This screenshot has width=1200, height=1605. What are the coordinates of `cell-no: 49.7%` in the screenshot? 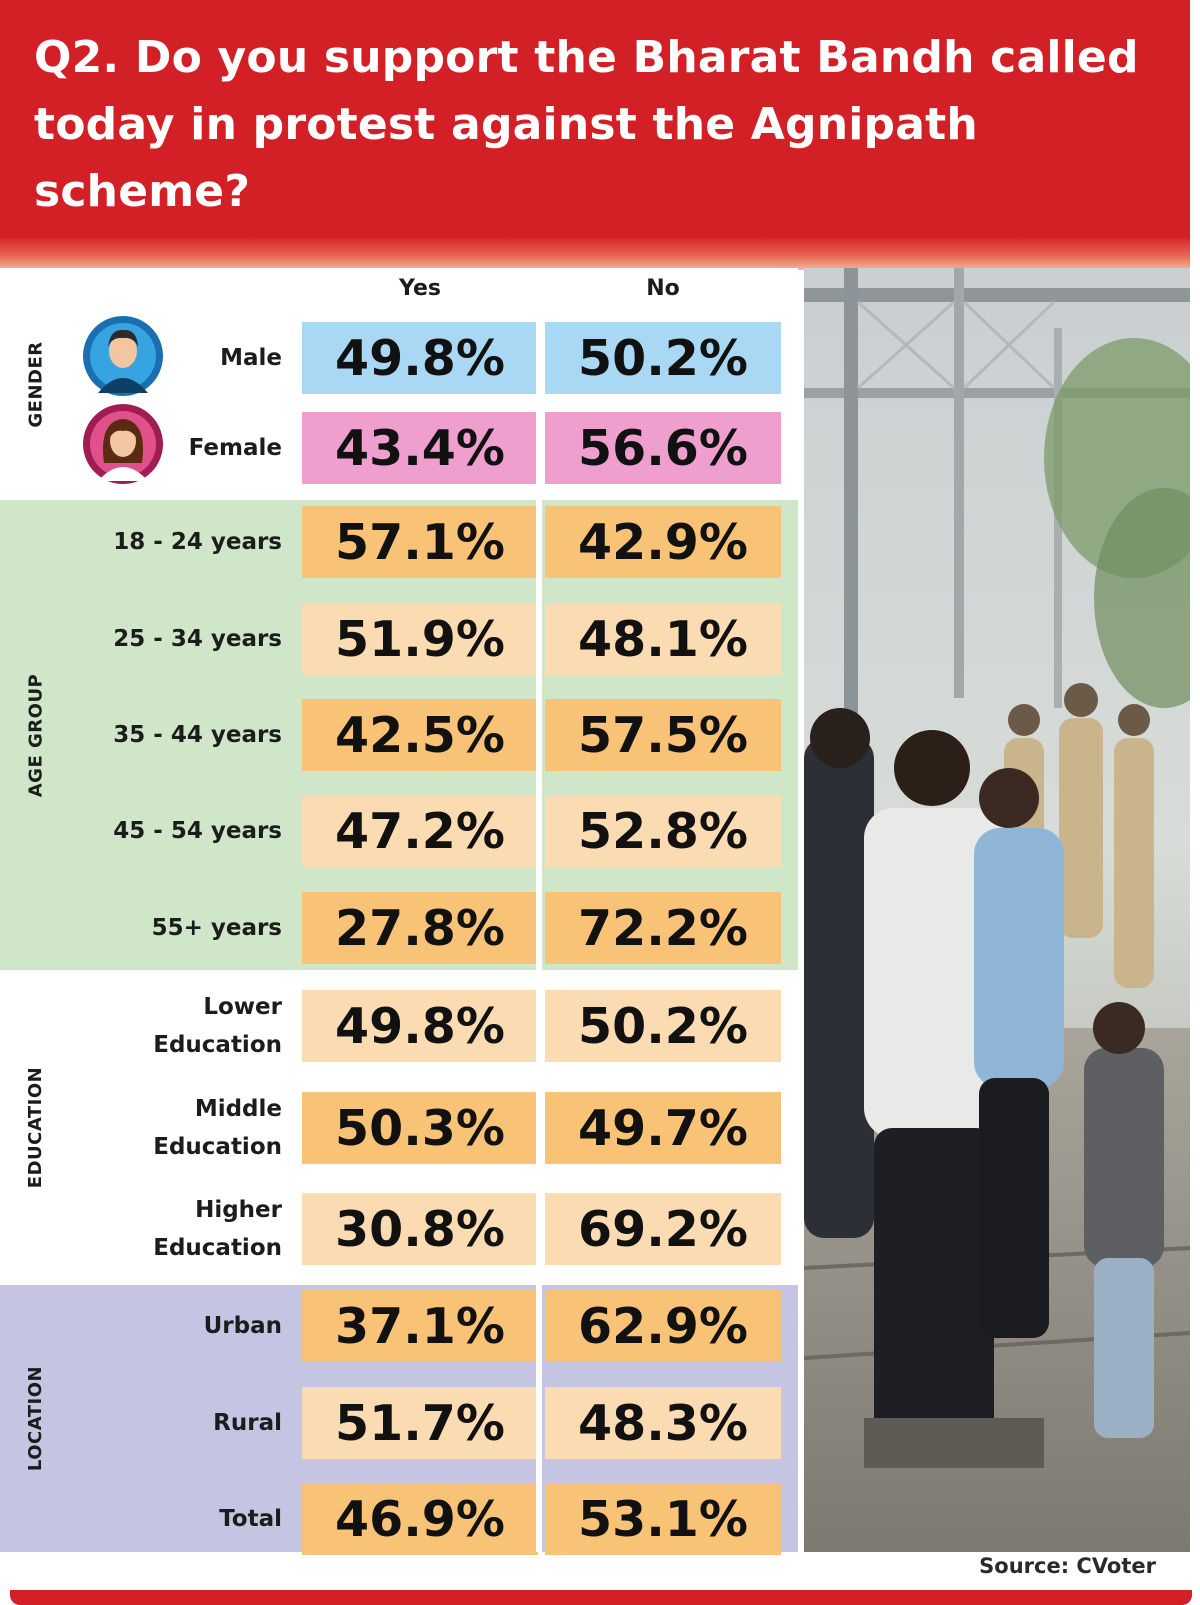 It's located at (663, 1128).